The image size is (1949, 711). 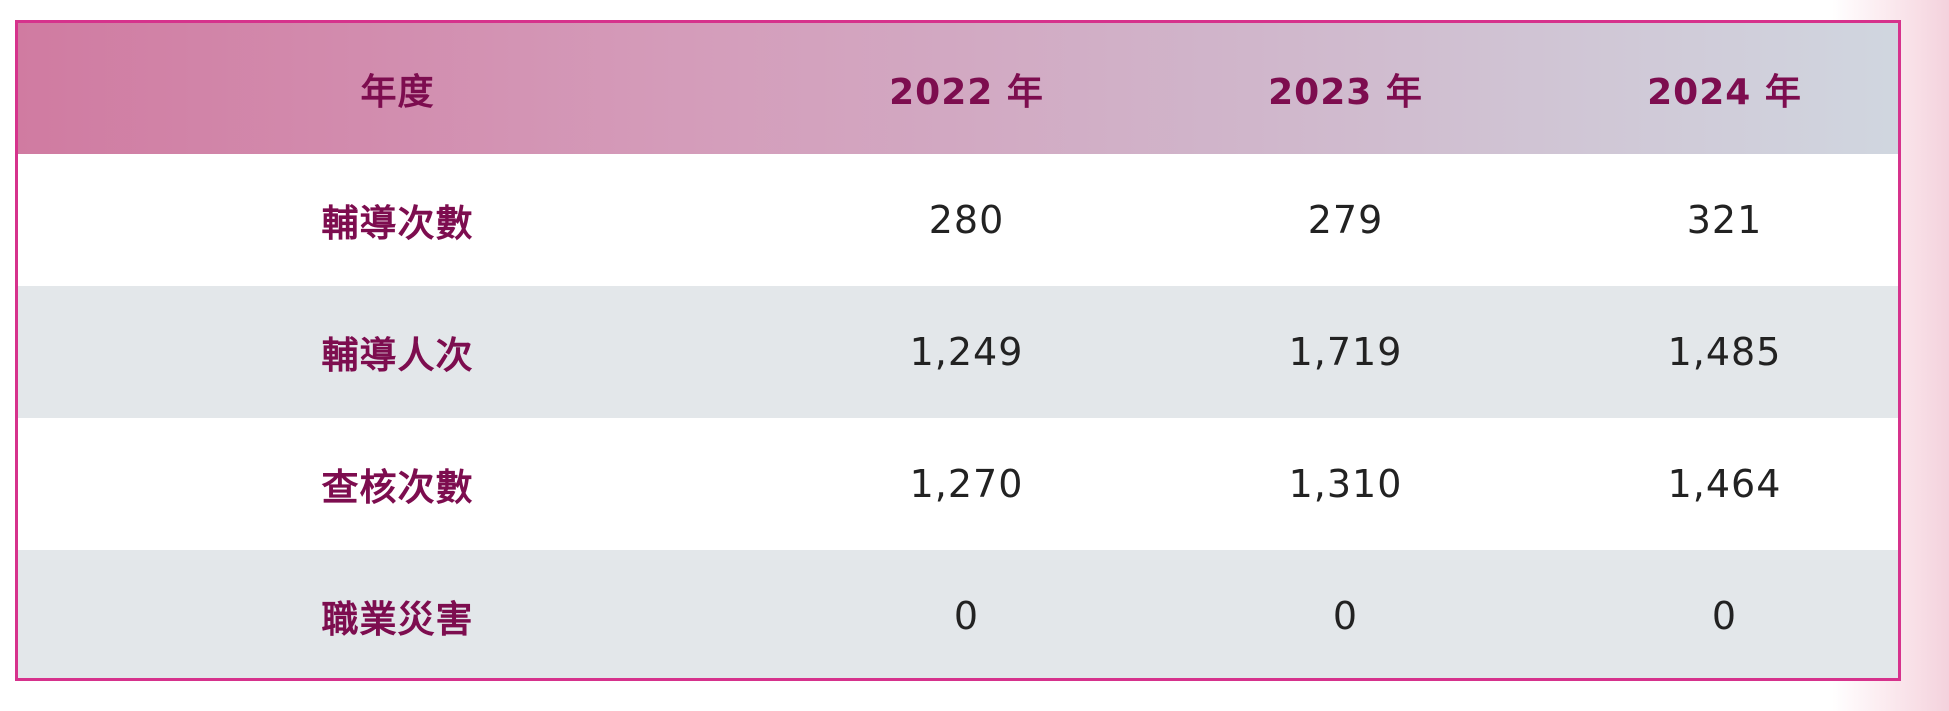 I want to click on header-year-2022: 2022 年, so click(x=966, y=92).